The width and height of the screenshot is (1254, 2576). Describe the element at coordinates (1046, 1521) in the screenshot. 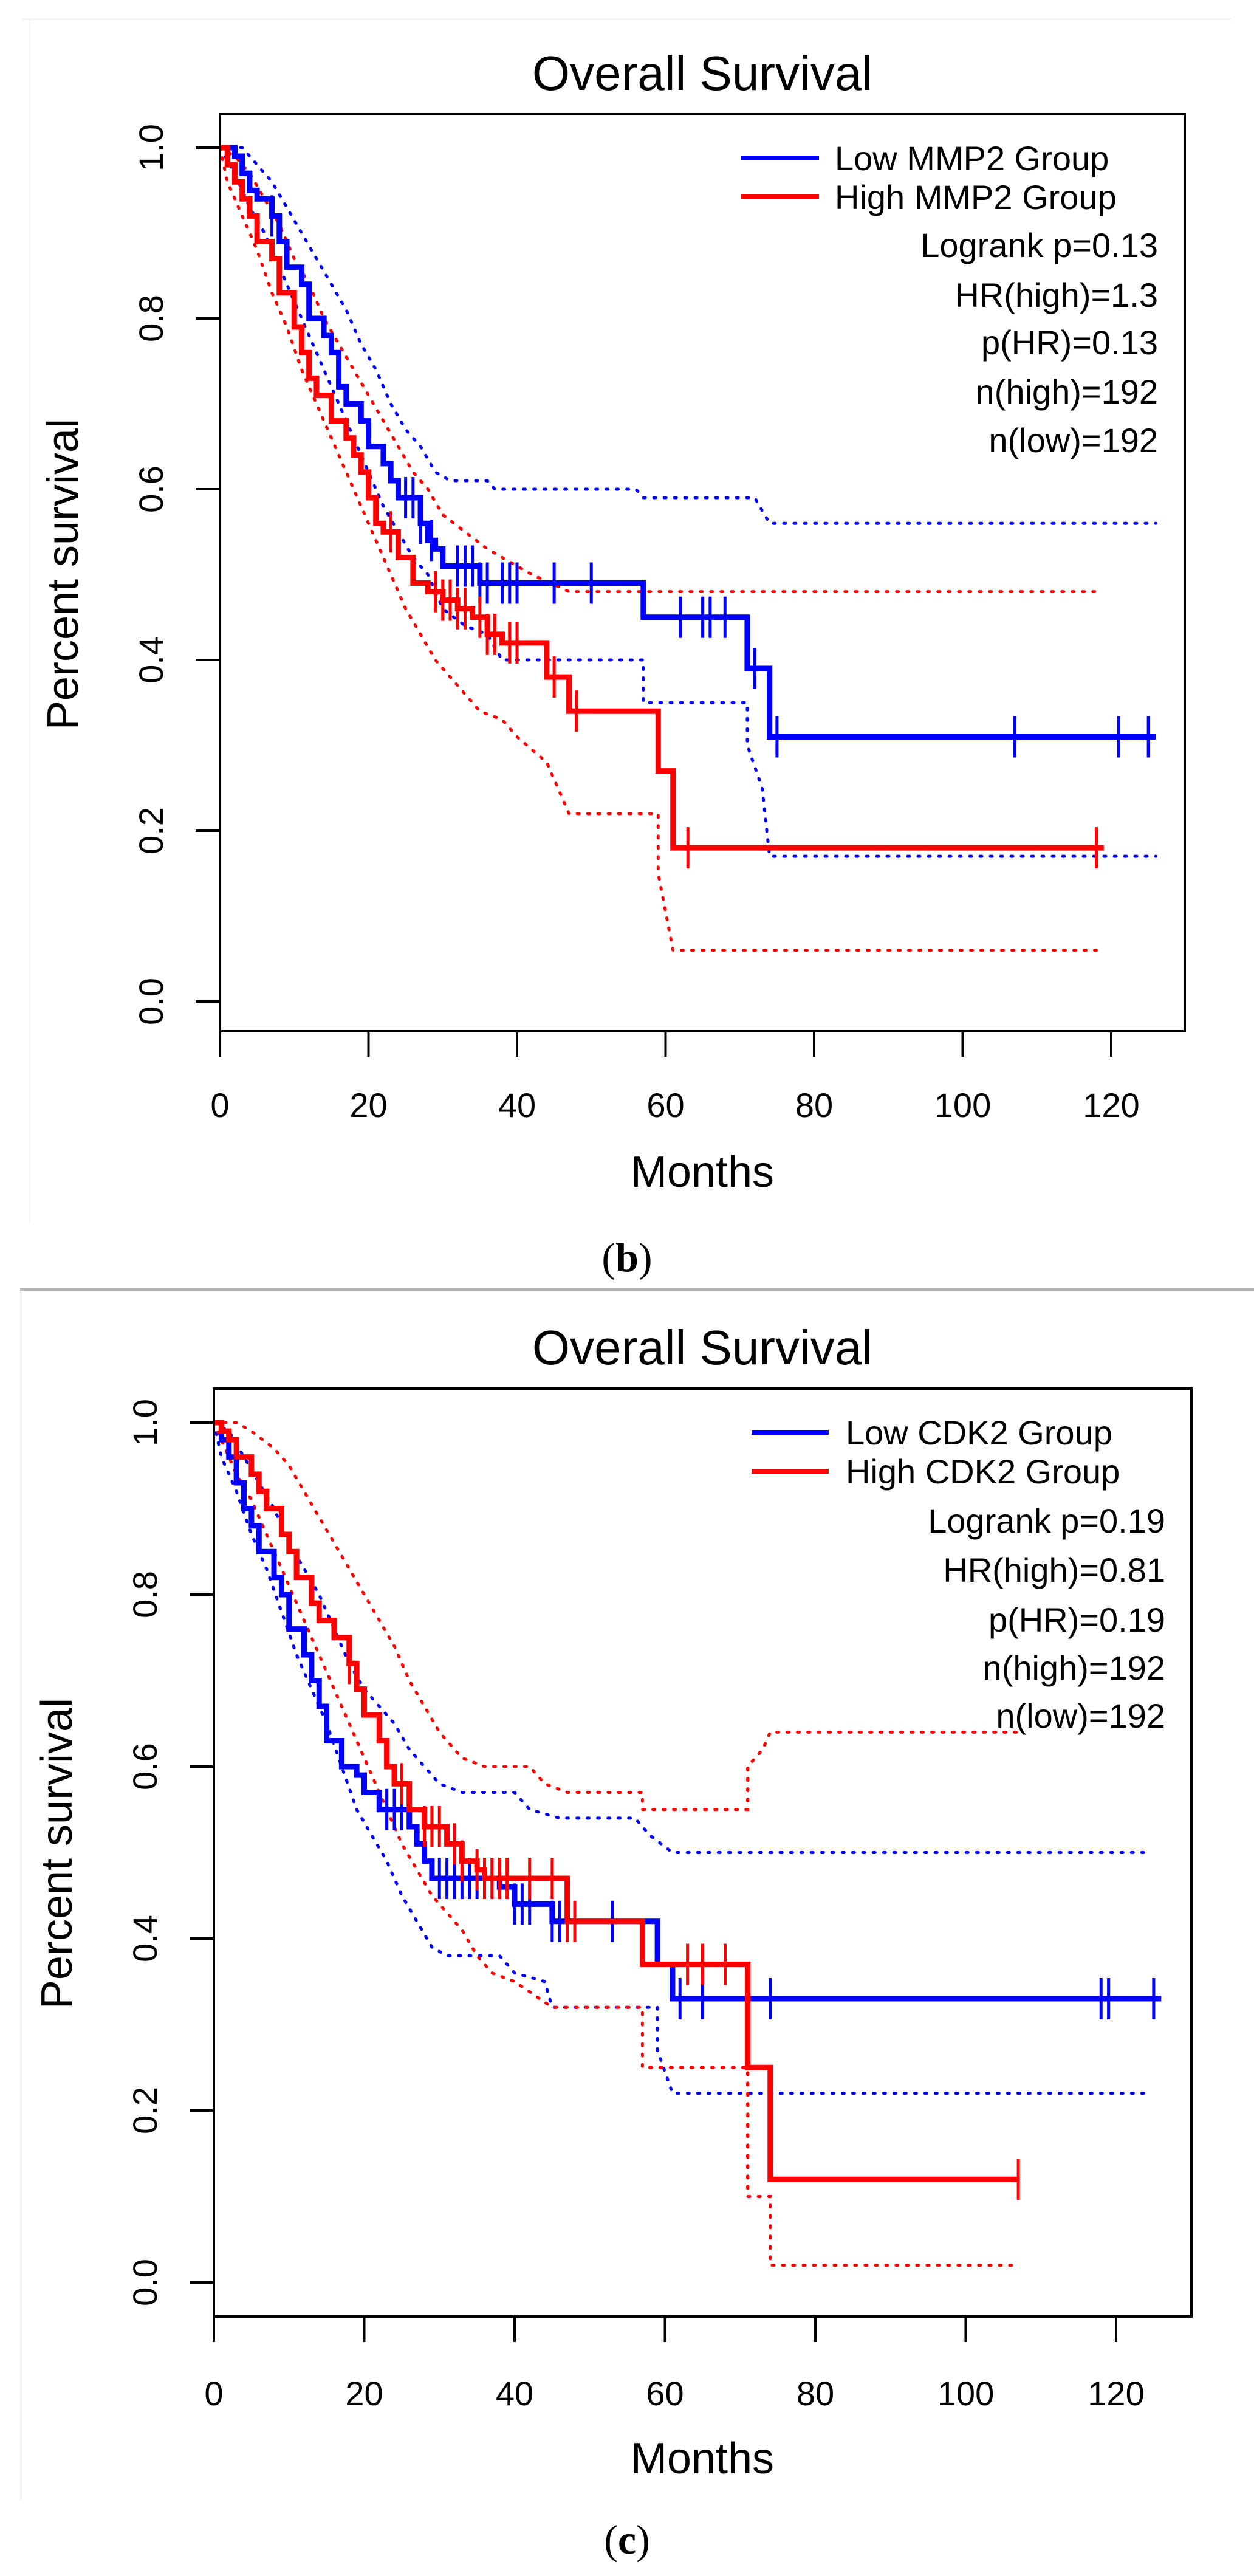

I see `stat-logrank: Logrank p=0.19` at that location.